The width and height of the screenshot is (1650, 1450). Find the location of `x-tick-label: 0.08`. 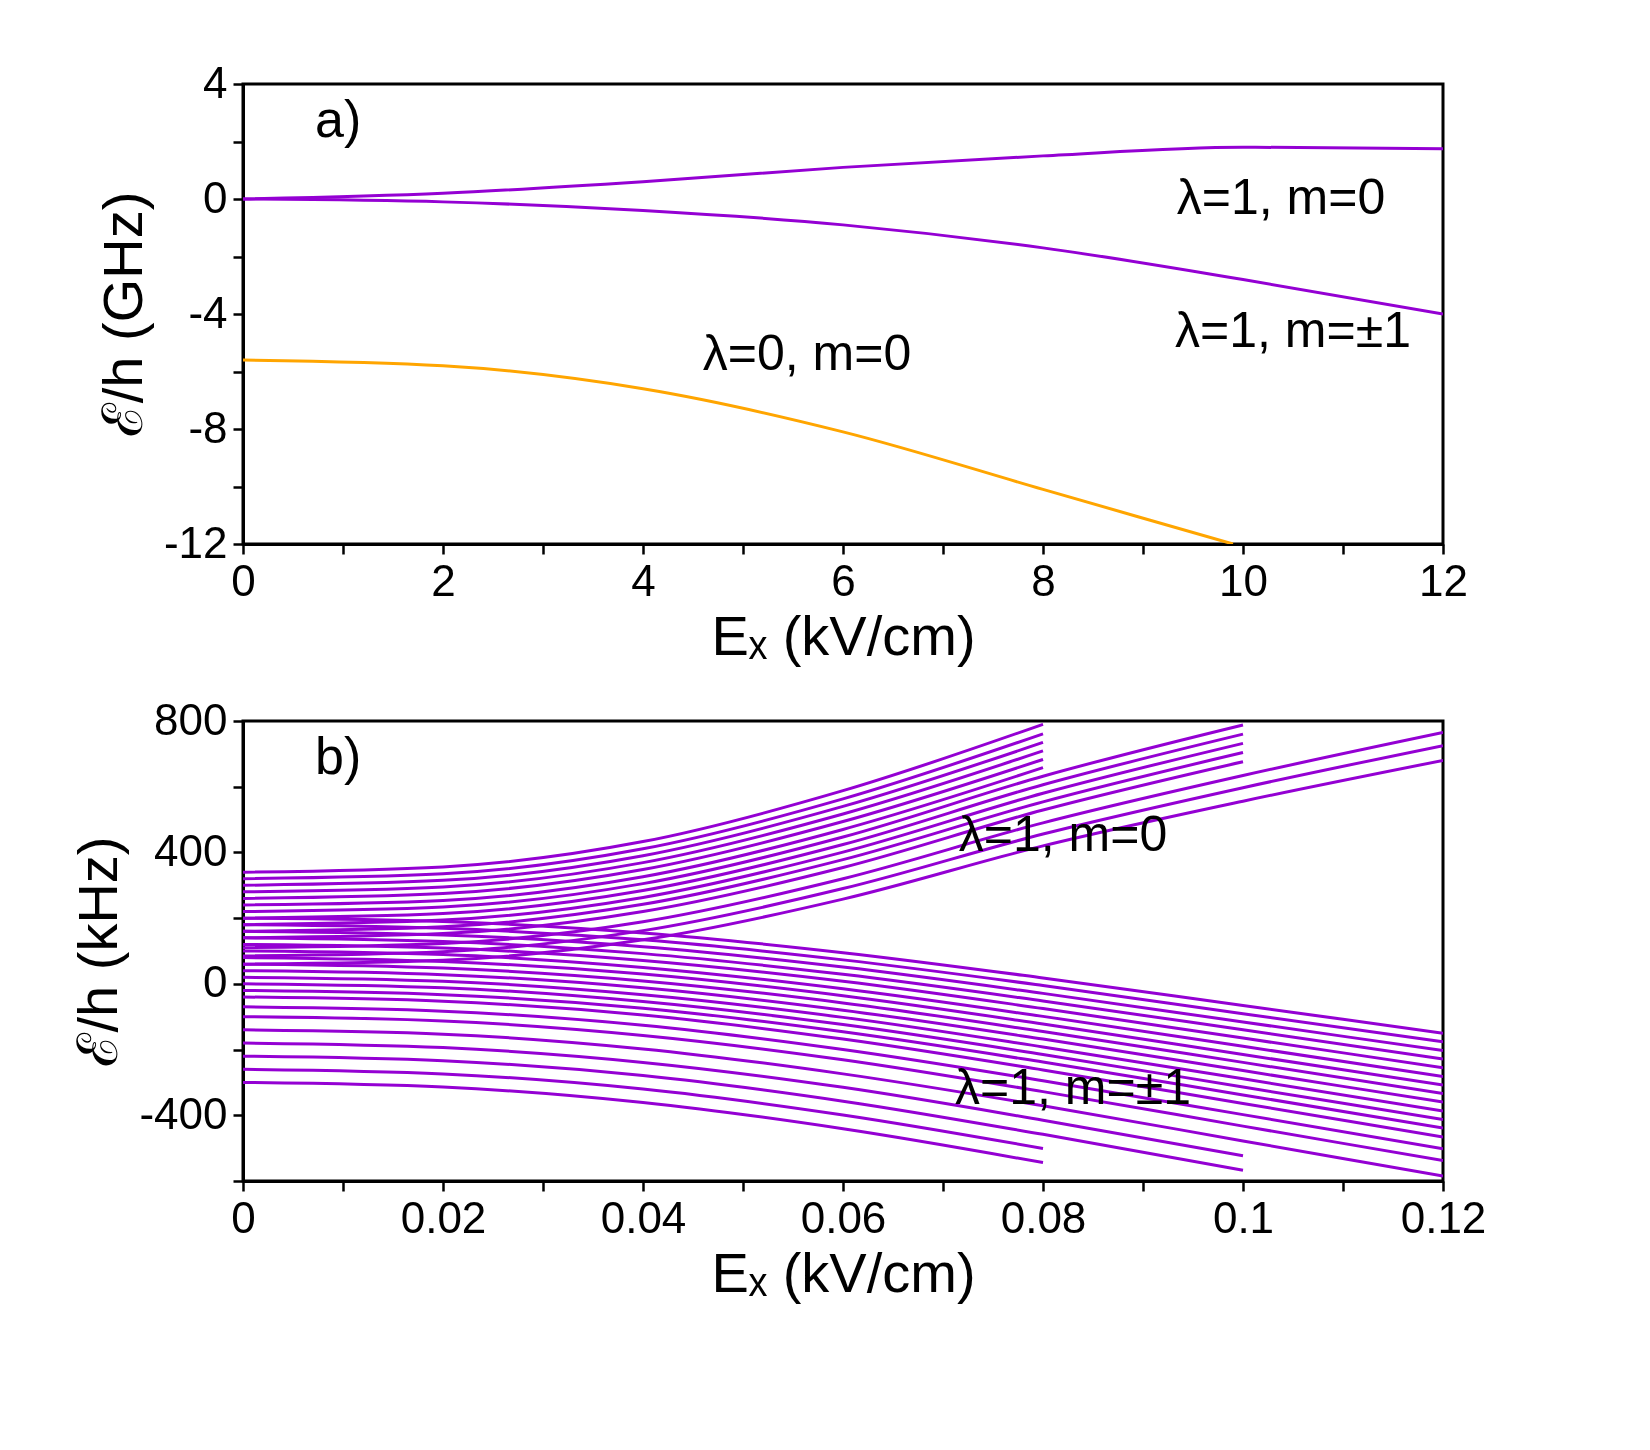

x-tick-label: 0.08 is located at coordinates (1043, 1217).